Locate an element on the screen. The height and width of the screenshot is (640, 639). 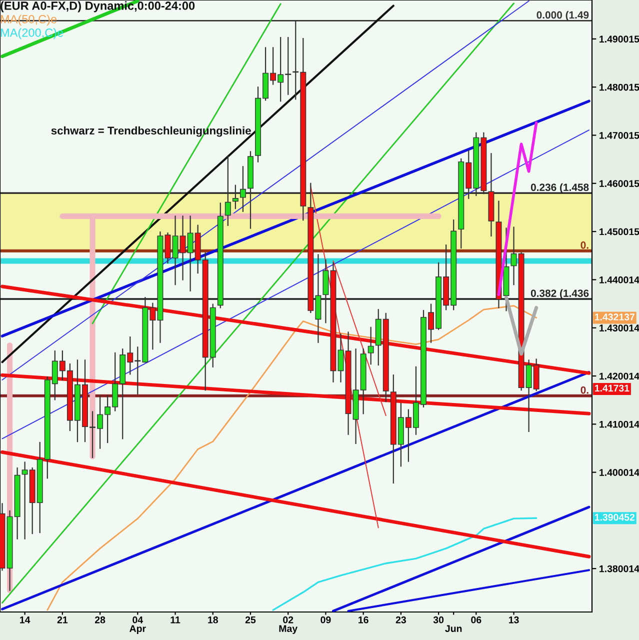
x-tick-label: 28 is located at coordinates (100, 620).